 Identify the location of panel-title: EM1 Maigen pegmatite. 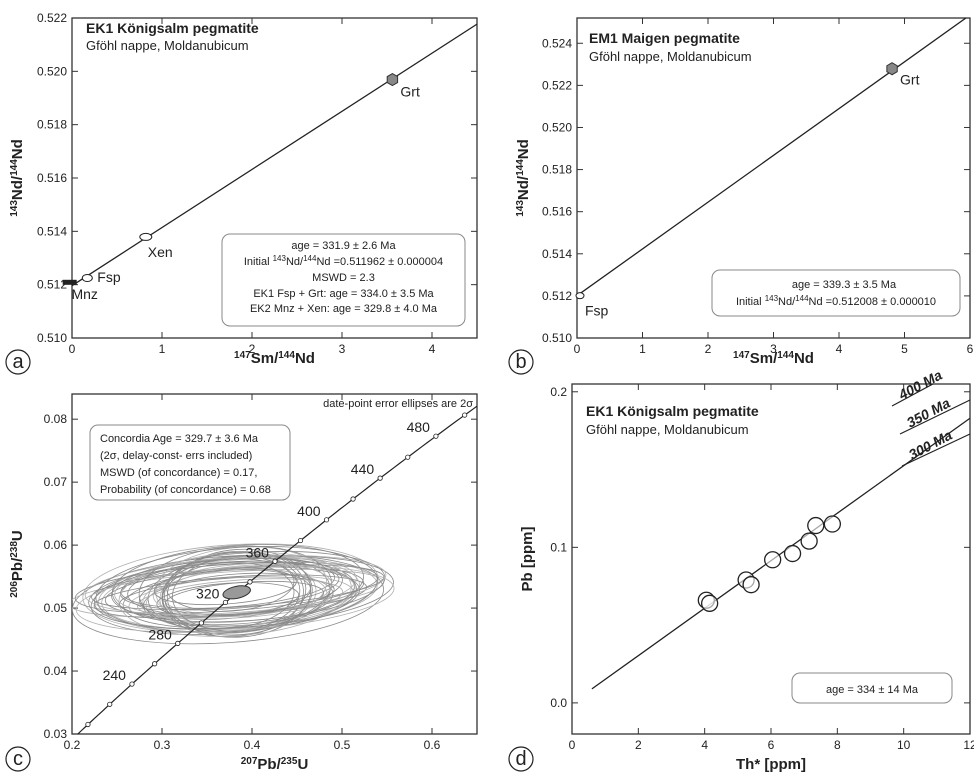
(664, 38).